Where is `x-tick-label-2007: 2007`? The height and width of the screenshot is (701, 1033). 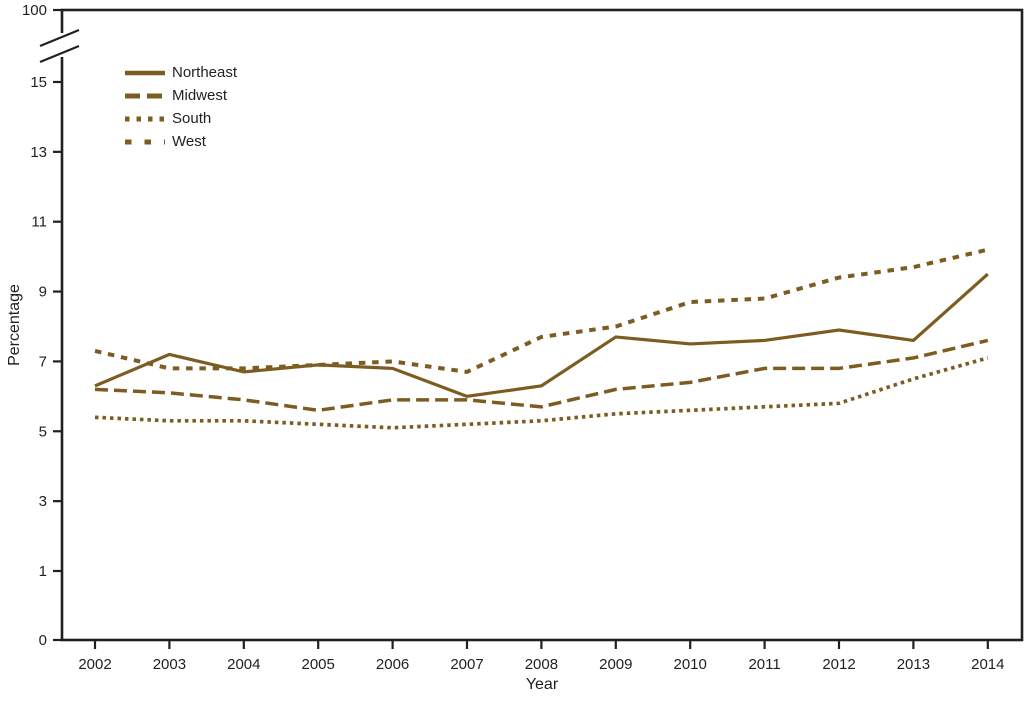
x-tick-label-2007: 2007 is located at coordinates (466, 664).